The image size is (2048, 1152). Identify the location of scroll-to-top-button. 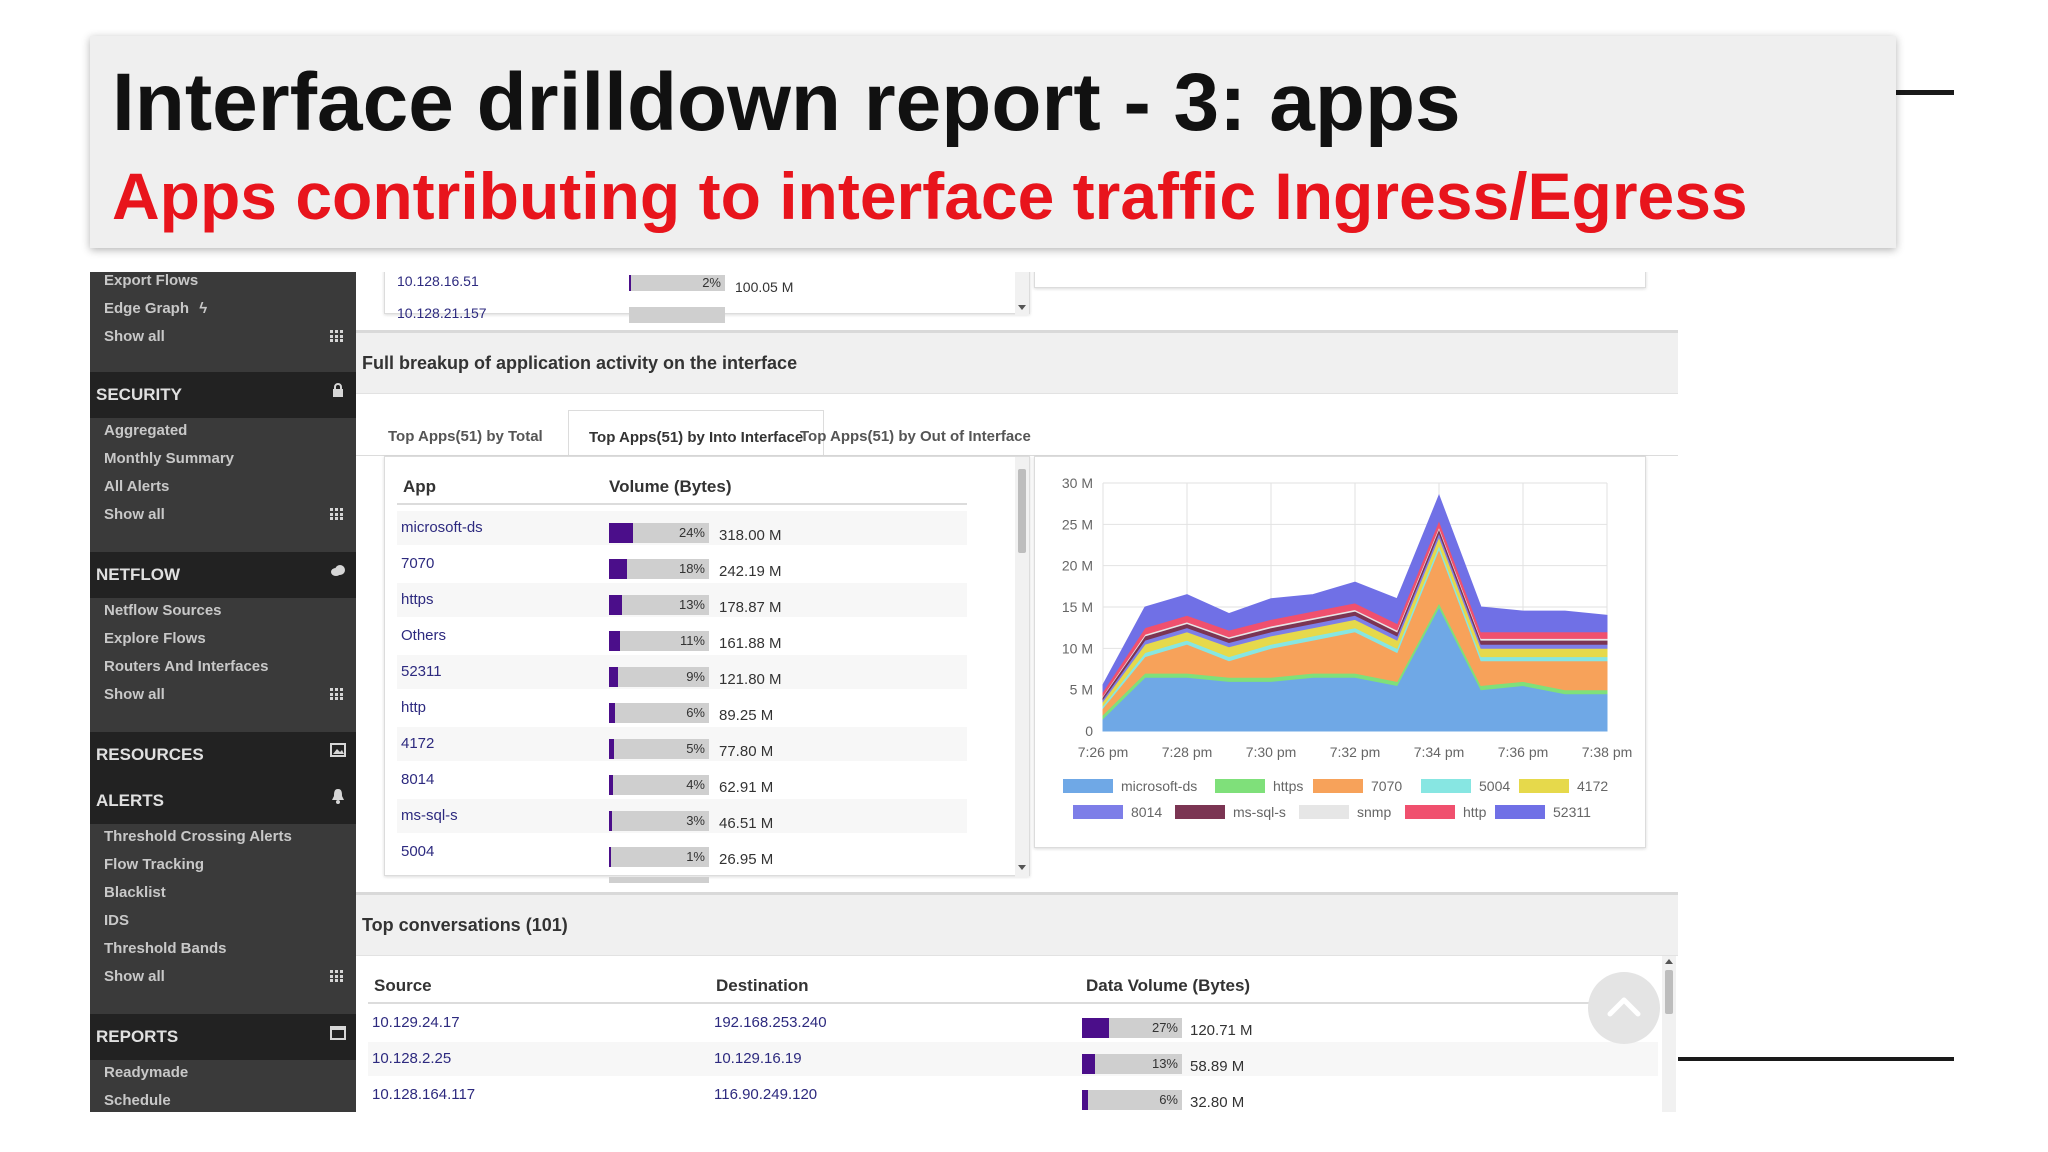
(1624, 1008).